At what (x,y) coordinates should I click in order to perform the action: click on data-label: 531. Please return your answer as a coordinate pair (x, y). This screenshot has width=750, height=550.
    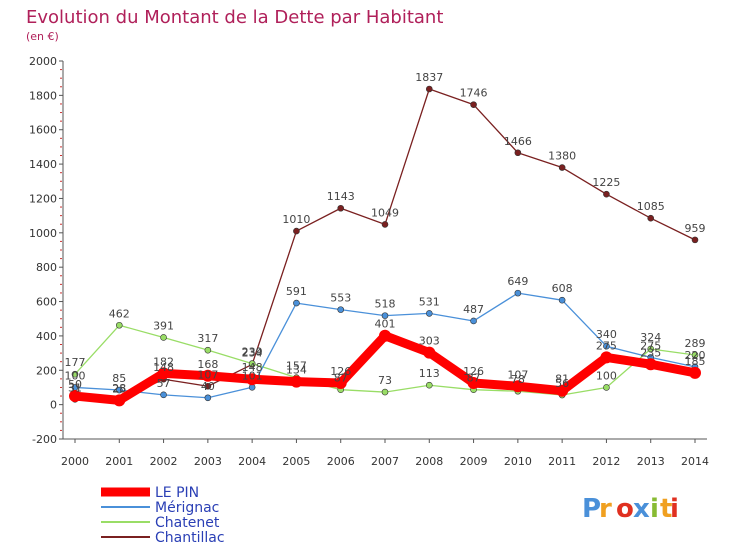
    Looking at the image, I should click on (429, 301).